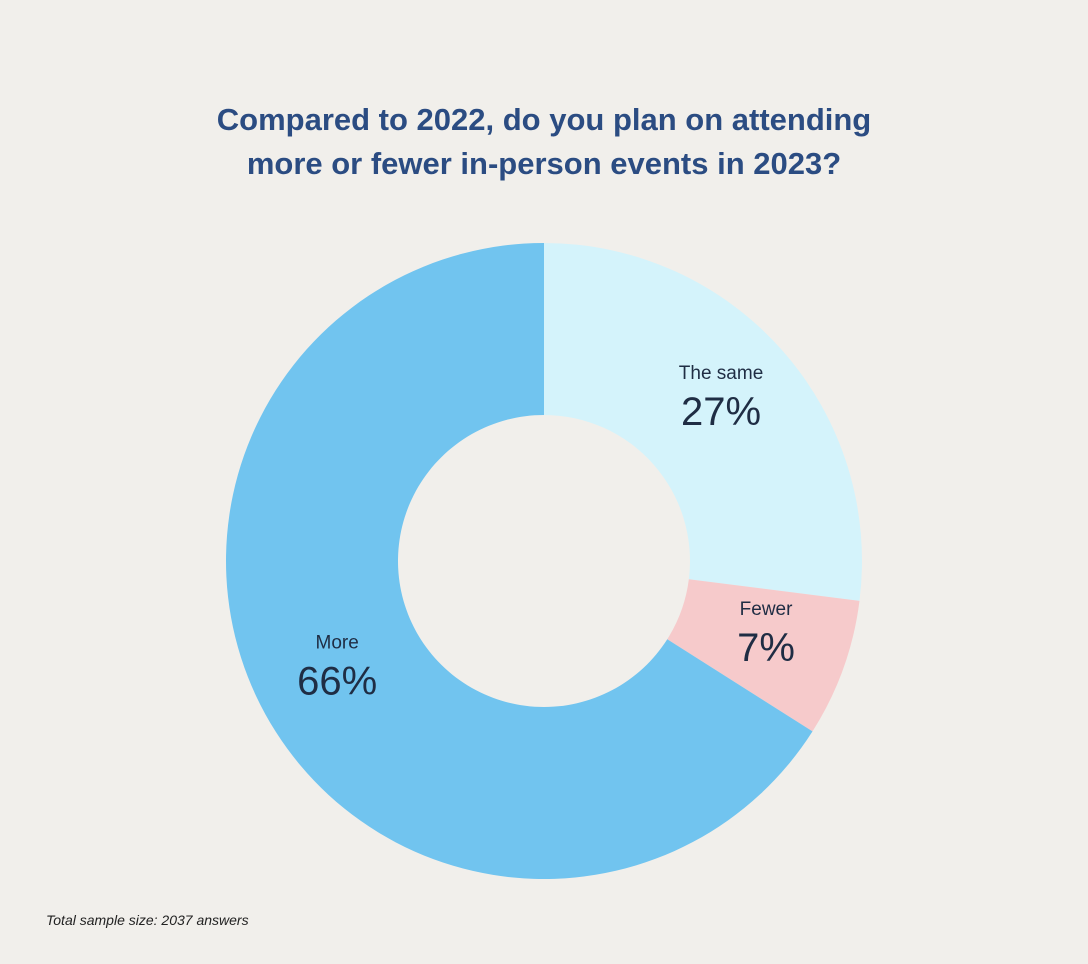 Image resolution: width=1088 pixels, height=964 pixels. I want to click on slice-label-fewer: Fewer, so click(766, 609).